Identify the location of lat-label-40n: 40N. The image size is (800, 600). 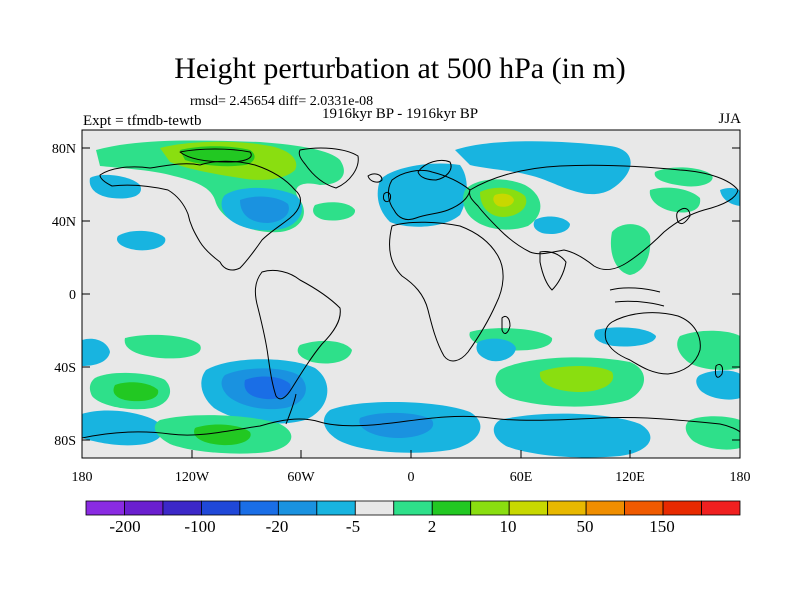
(64, 222).